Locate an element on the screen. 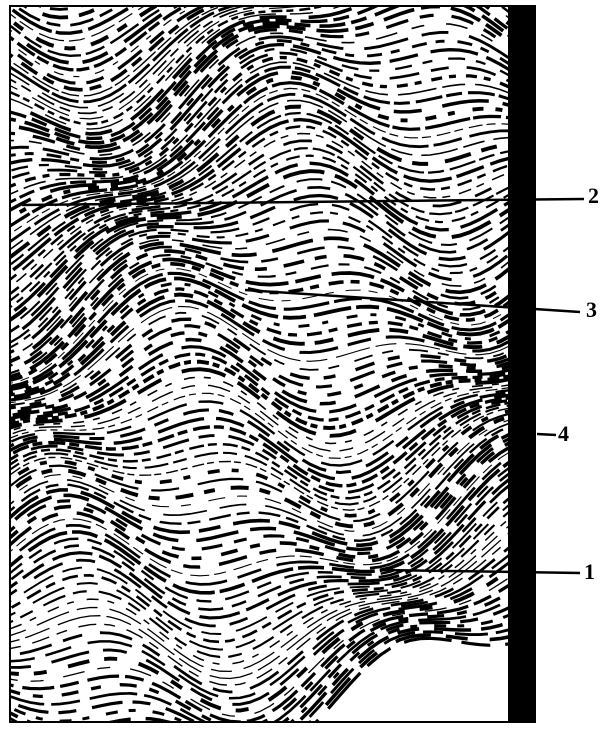 This screenshot has width=607, height=731. callout-label: 3 is located at coordinates (591, 309).